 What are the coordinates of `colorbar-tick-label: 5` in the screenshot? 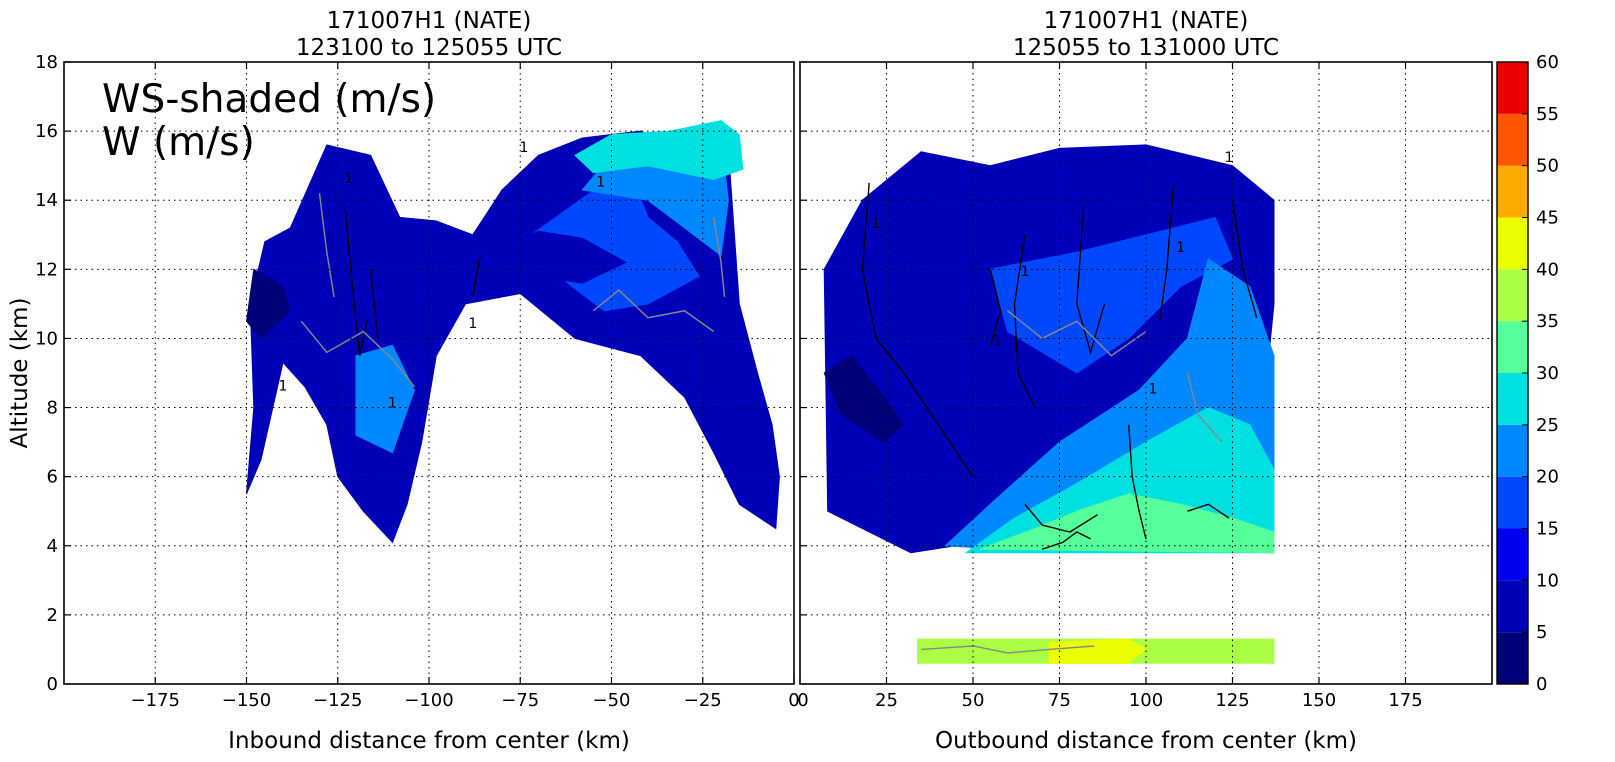 It's located at (1541, 632).